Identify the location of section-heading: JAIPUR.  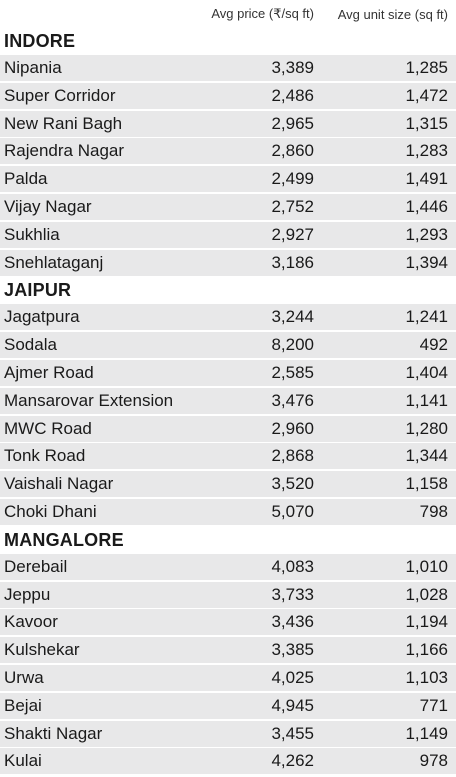
(228, 291).